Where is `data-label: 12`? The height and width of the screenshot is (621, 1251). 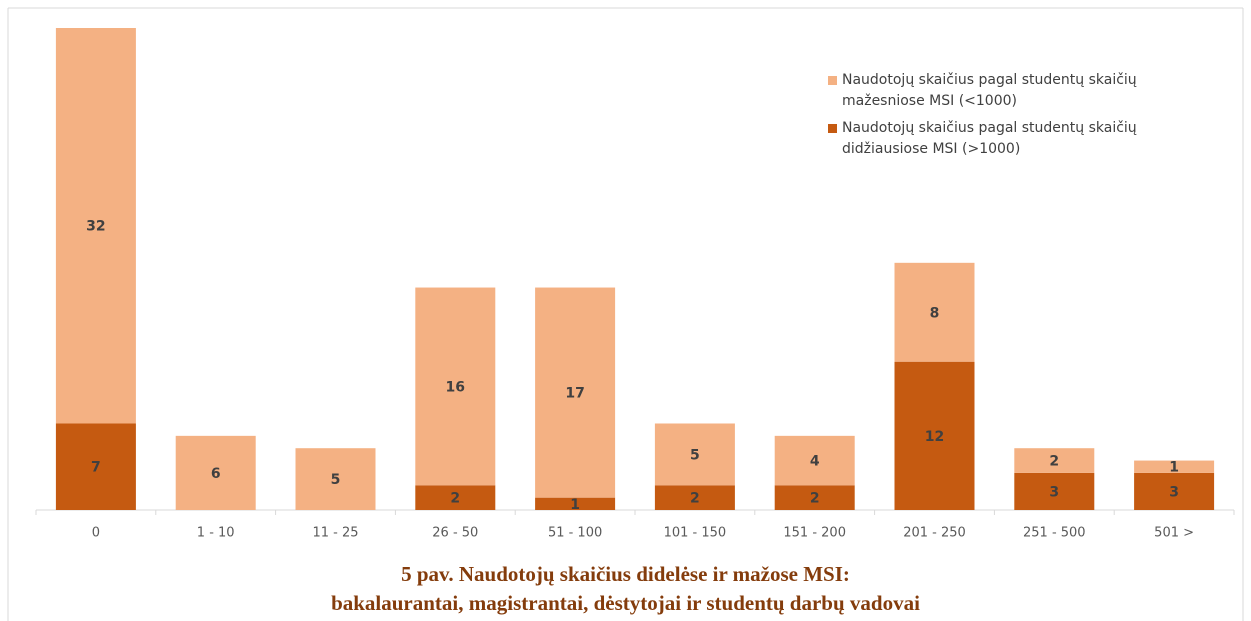
data-label: 12 is located at coordinates (934, 437).